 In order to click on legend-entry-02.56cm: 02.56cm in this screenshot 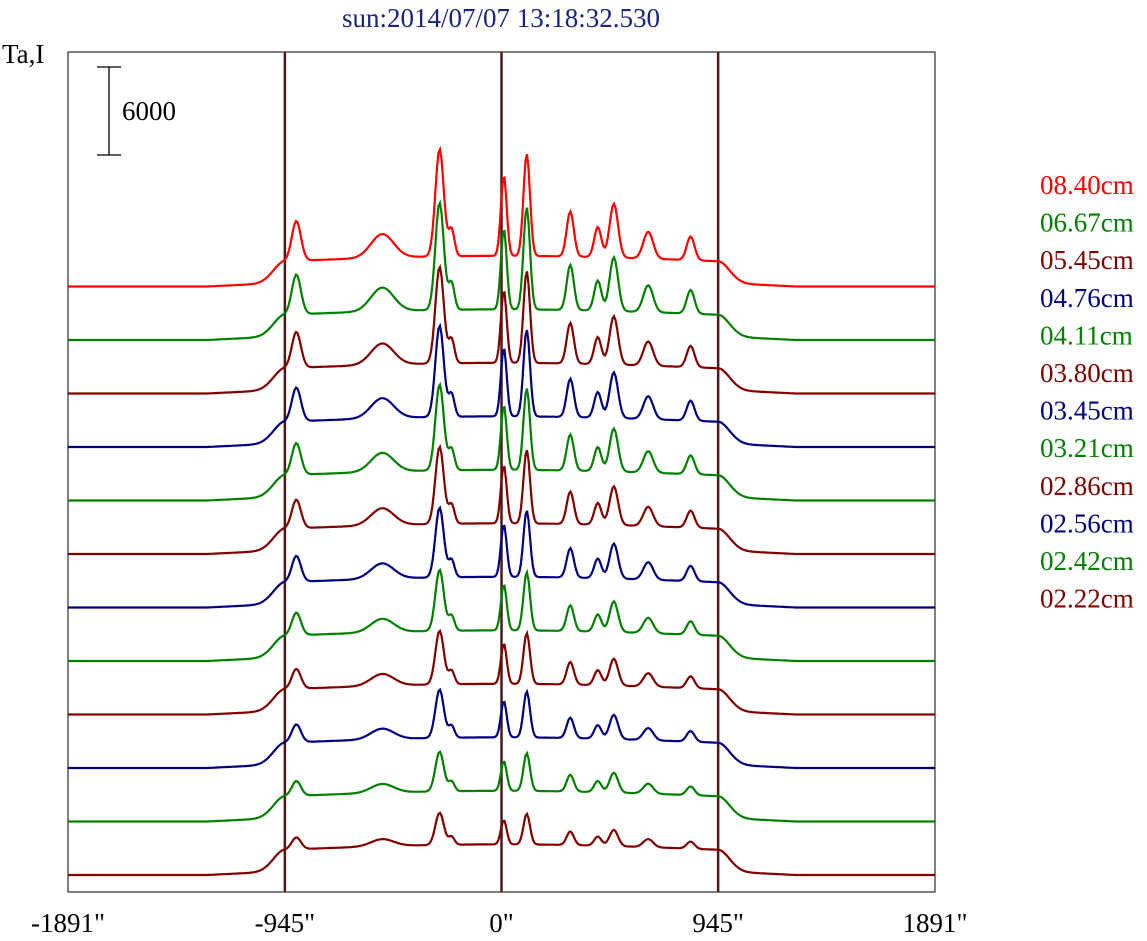, I will do `click(1087, 523)`.